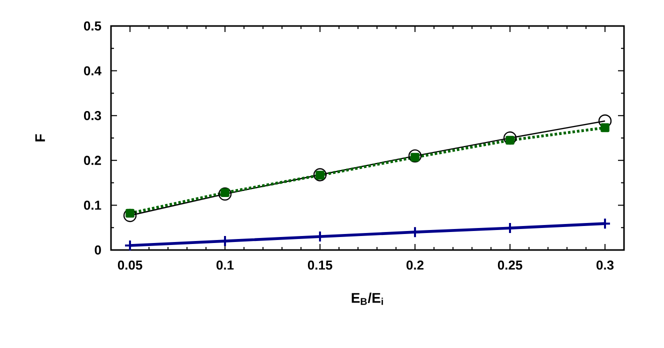 The width and height of the screenshot is (664, 348). I want to click on x-tick-label: 0.1, so click(225, 265).